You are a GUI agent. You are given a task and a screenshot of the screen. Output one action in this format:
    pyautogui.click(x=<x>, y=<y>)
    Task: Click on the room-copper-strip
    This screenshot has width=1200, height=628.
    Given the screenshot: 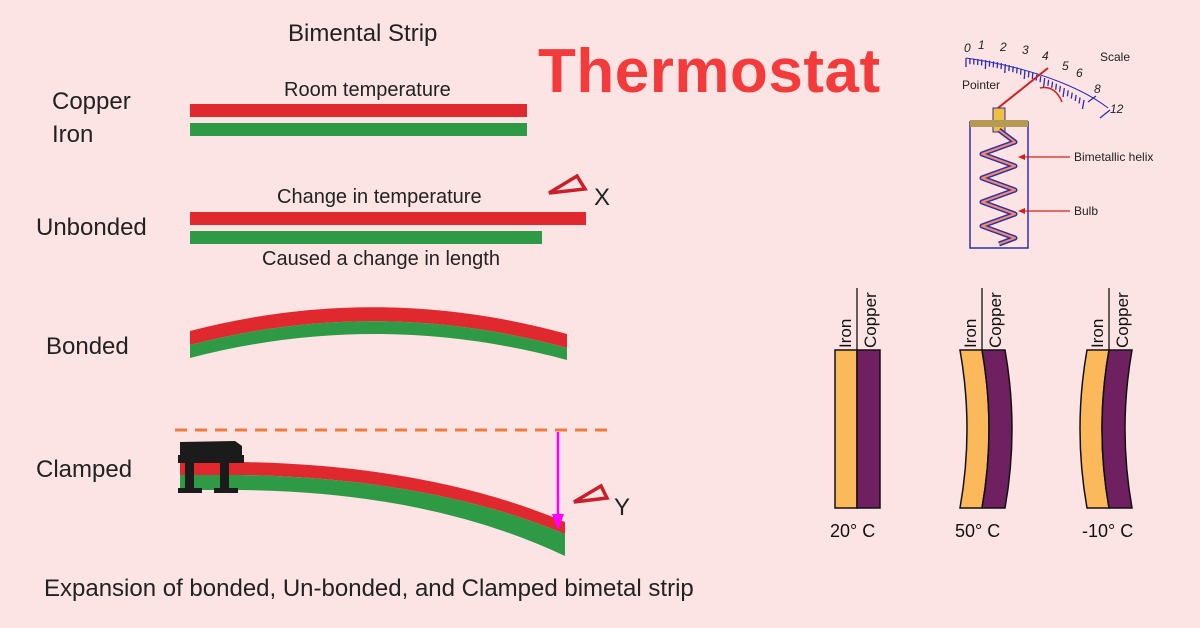 What is the action you would take?
    pyautogui.click(x=358, y=110)
    